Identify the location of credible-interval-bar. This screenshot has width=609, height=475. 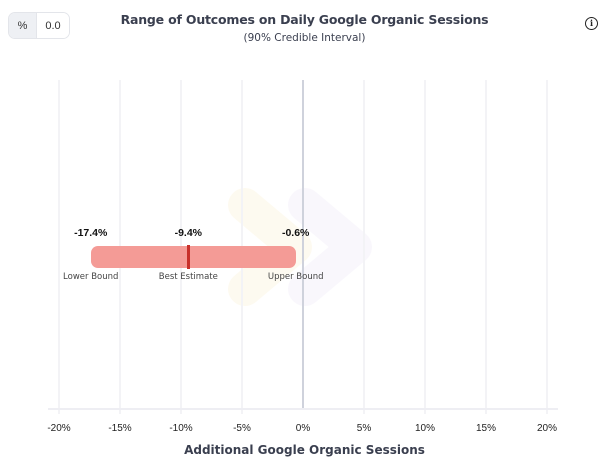
(193, 257).